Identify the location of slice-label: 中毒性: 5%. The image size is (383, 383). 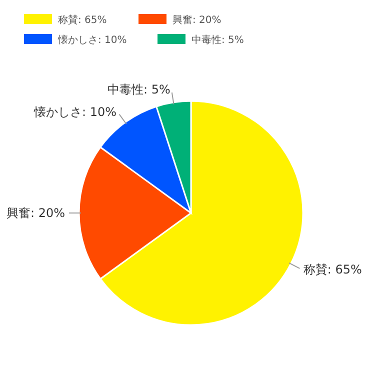
(139, 89).